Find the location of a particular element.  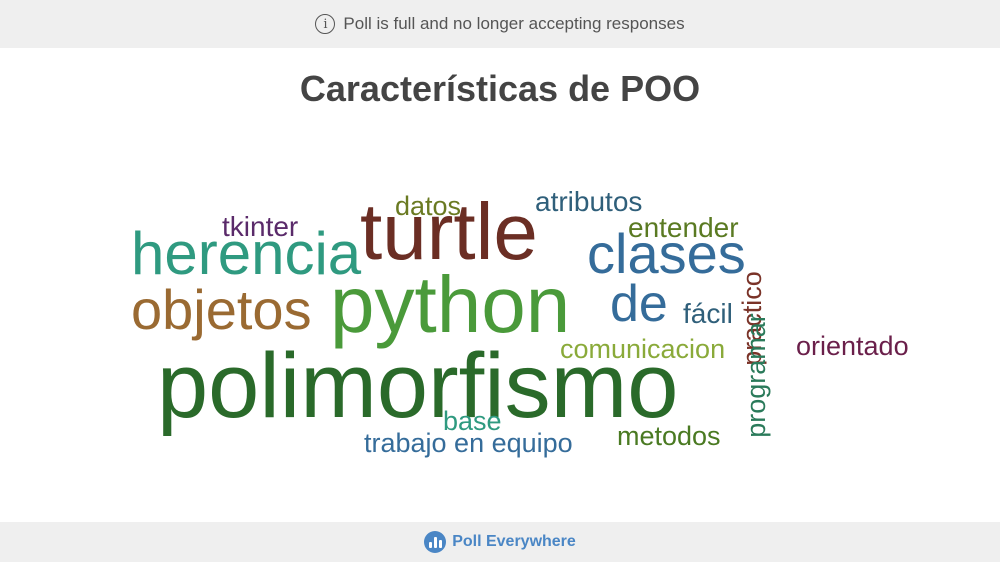

word-turtle: turtle is located at coordinates (449, 231).